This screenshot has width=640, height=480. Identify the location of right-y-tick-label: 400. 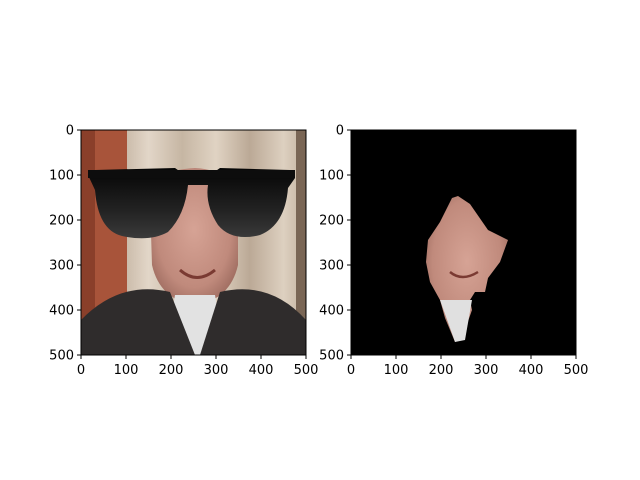
(331, 311).